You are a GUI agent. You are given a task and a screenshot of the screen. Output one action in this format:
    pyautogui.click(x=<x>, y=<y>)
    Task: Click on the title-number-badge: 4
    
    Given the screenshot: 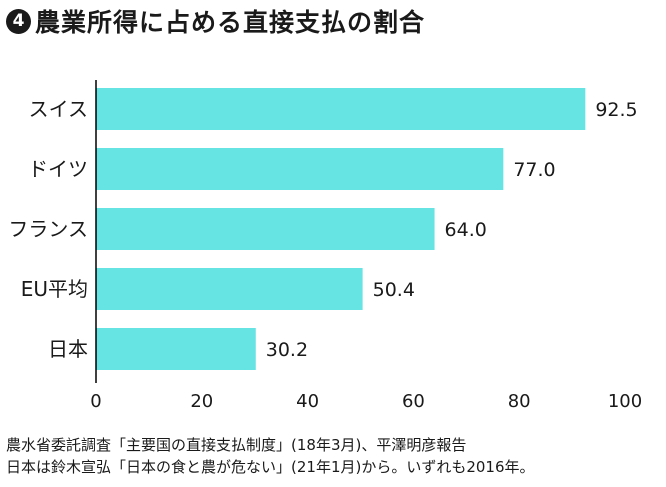 What is the action you would take?
    pyautogui.click(x=18, y=21)
    